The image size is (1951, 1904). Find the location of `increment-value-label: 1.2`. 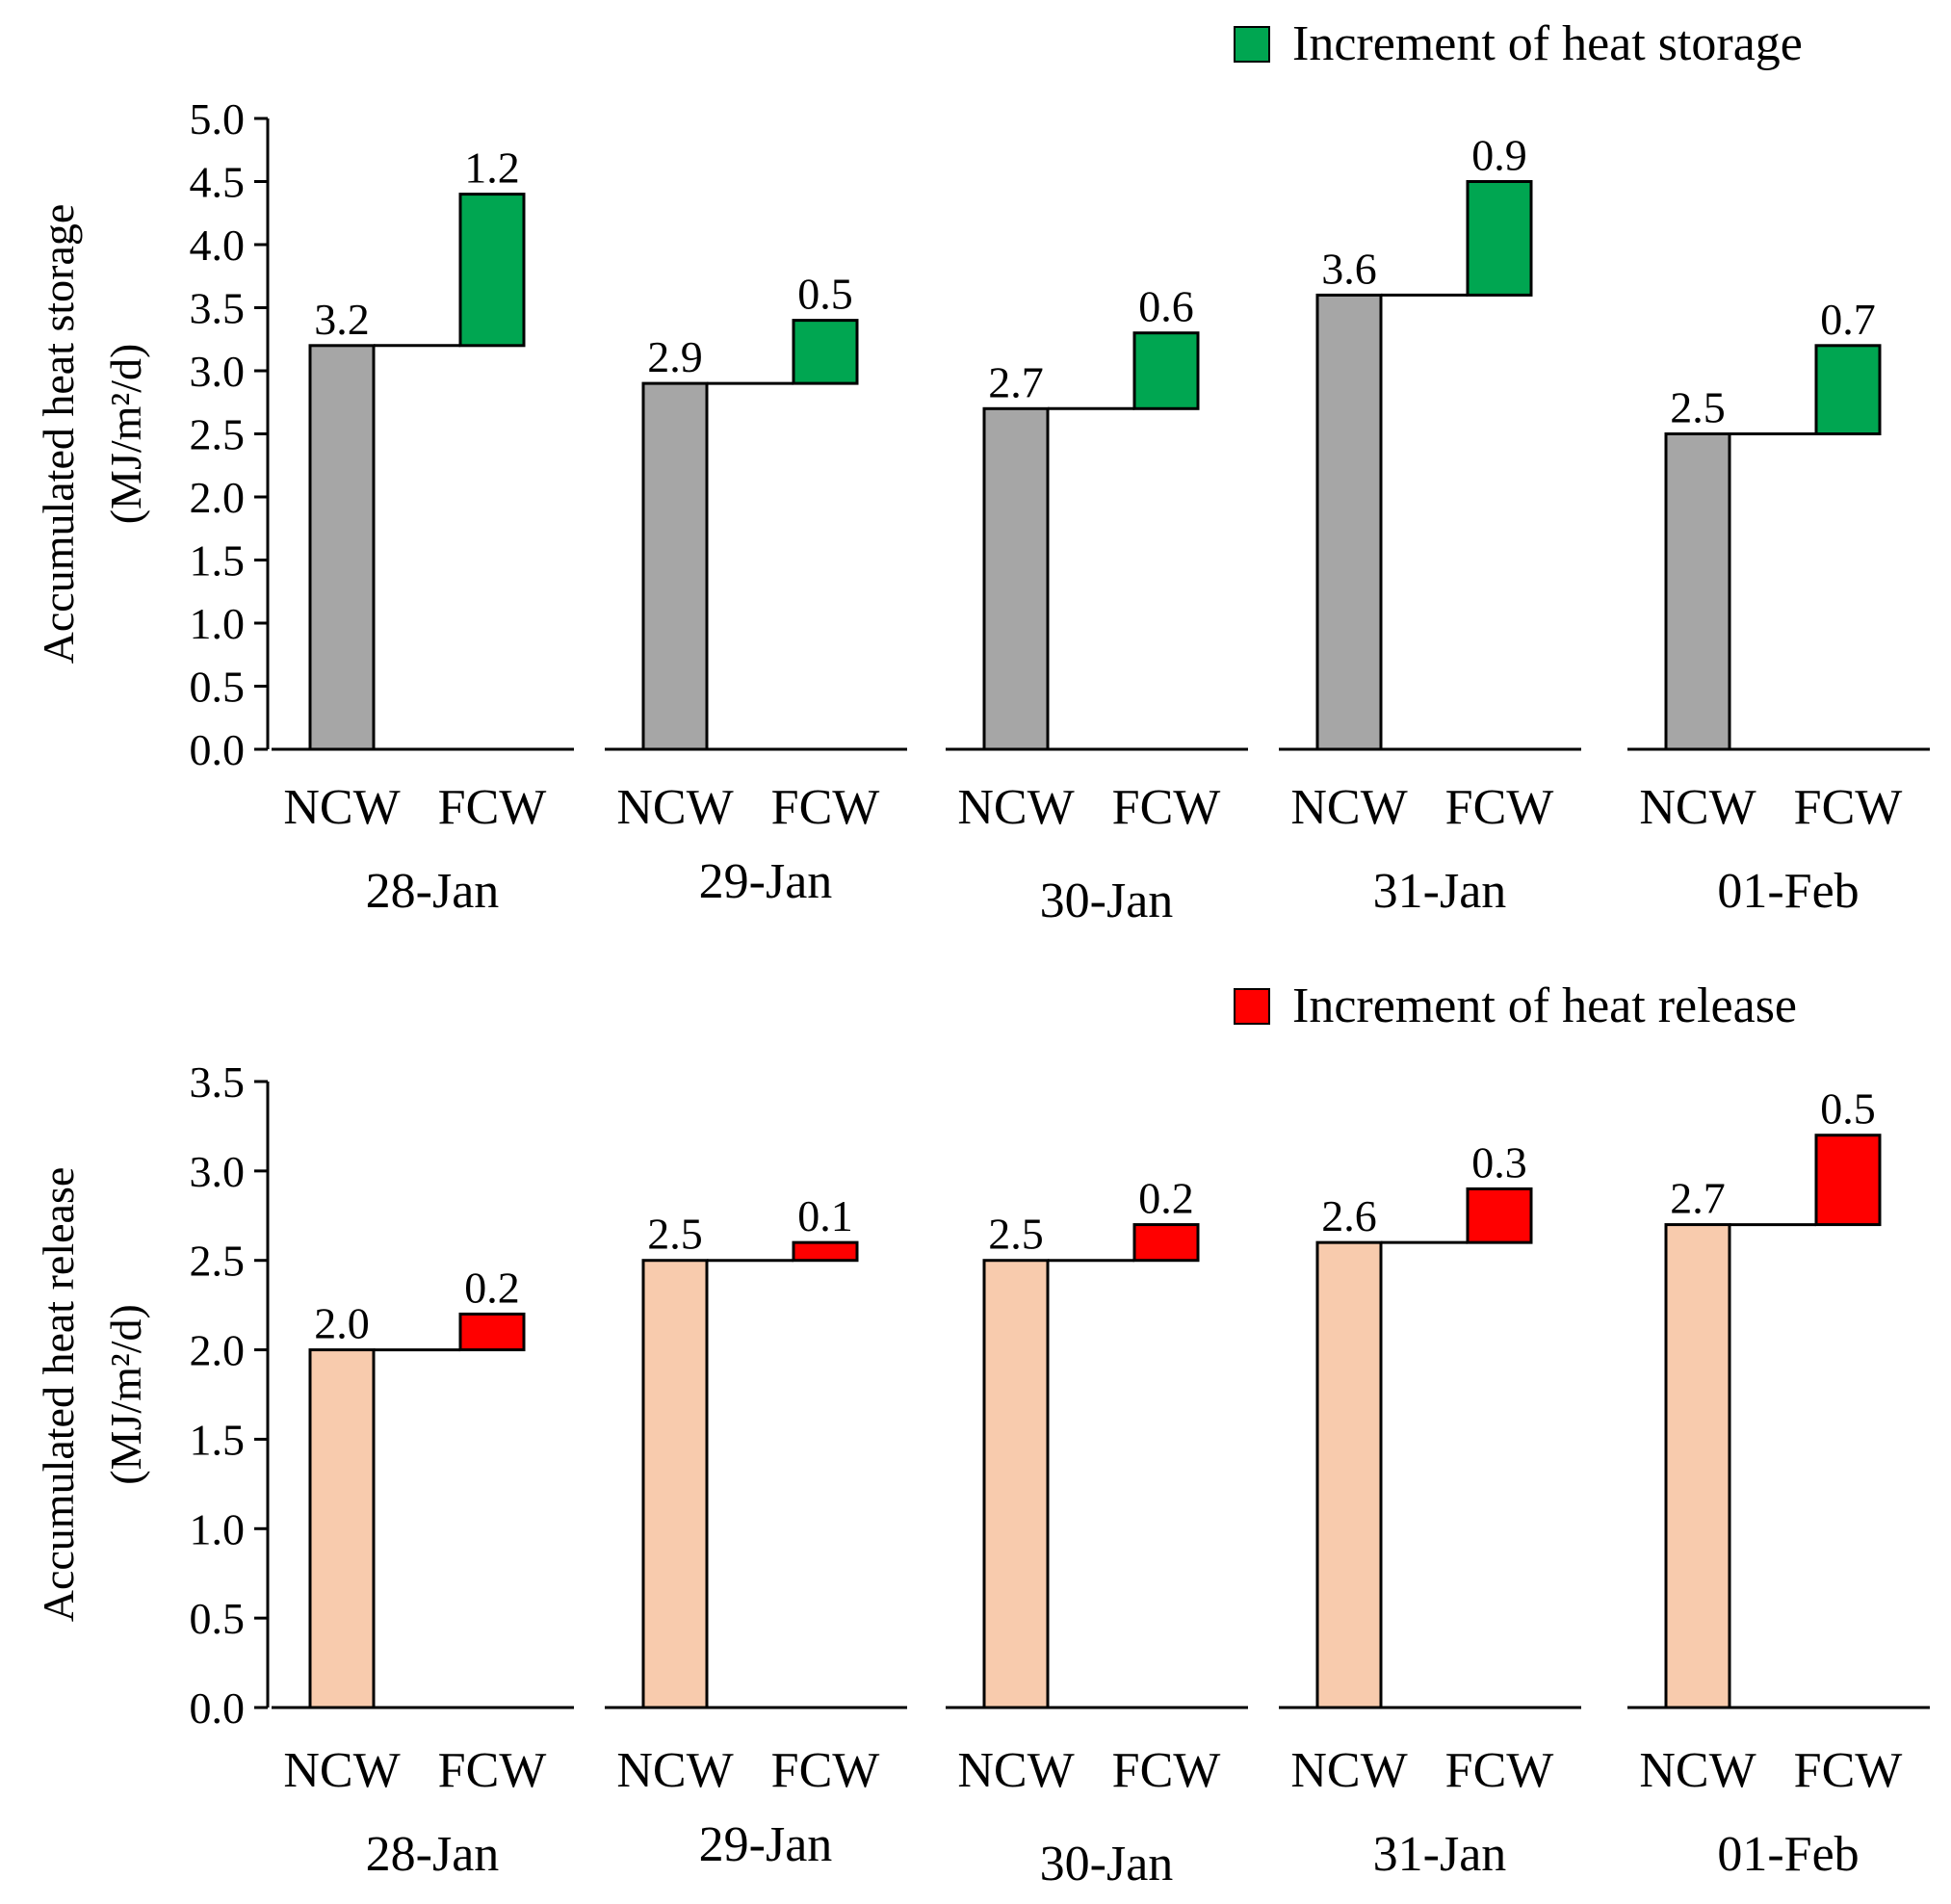

increment-value-label: 1.2 is located at coordinates (492, 168).